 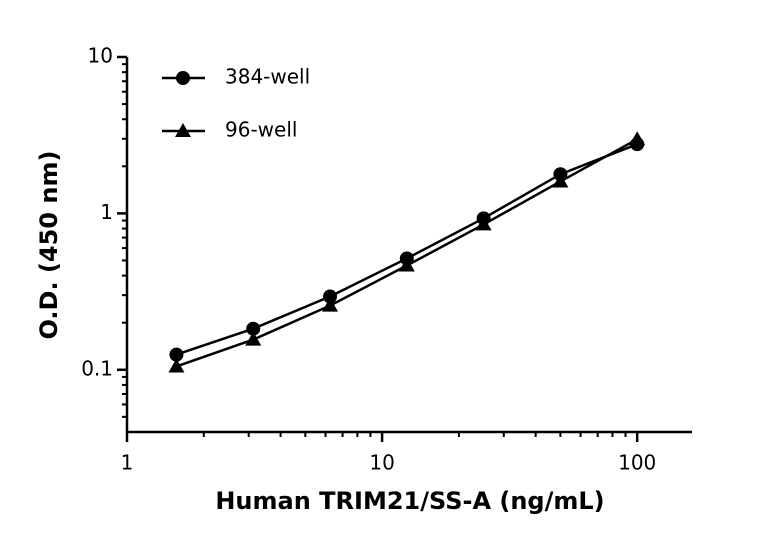 I want to click on legend-label: 384-well, so click(x=267, y=77).